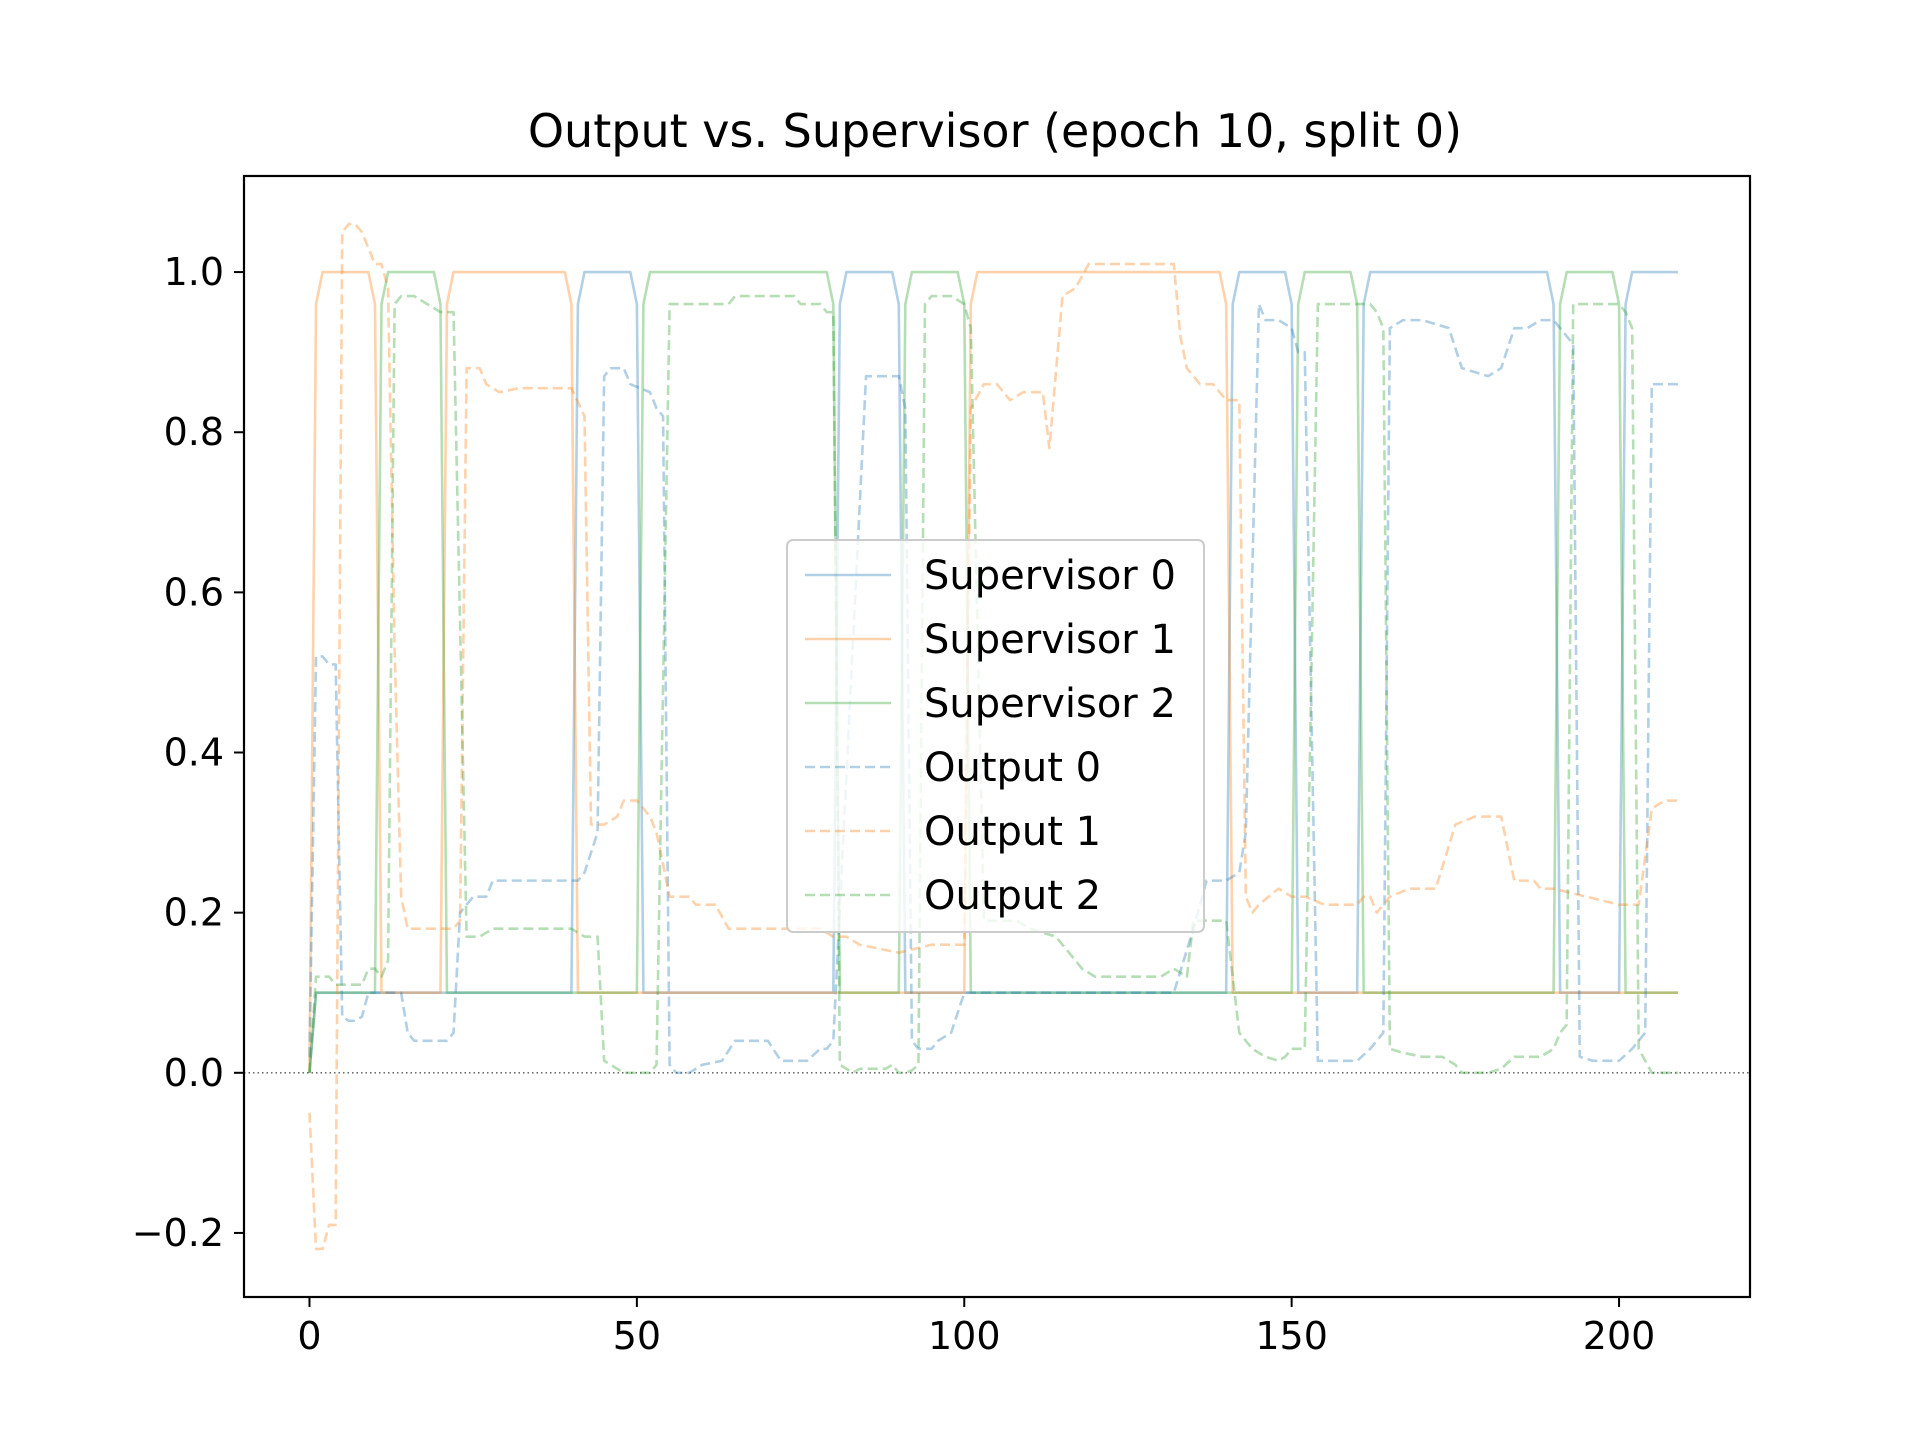  What do you see at coordinates (194, 1073) in the screenshot?
I see `y-tick-label: 0.0` at bounding box center [194, 1073].